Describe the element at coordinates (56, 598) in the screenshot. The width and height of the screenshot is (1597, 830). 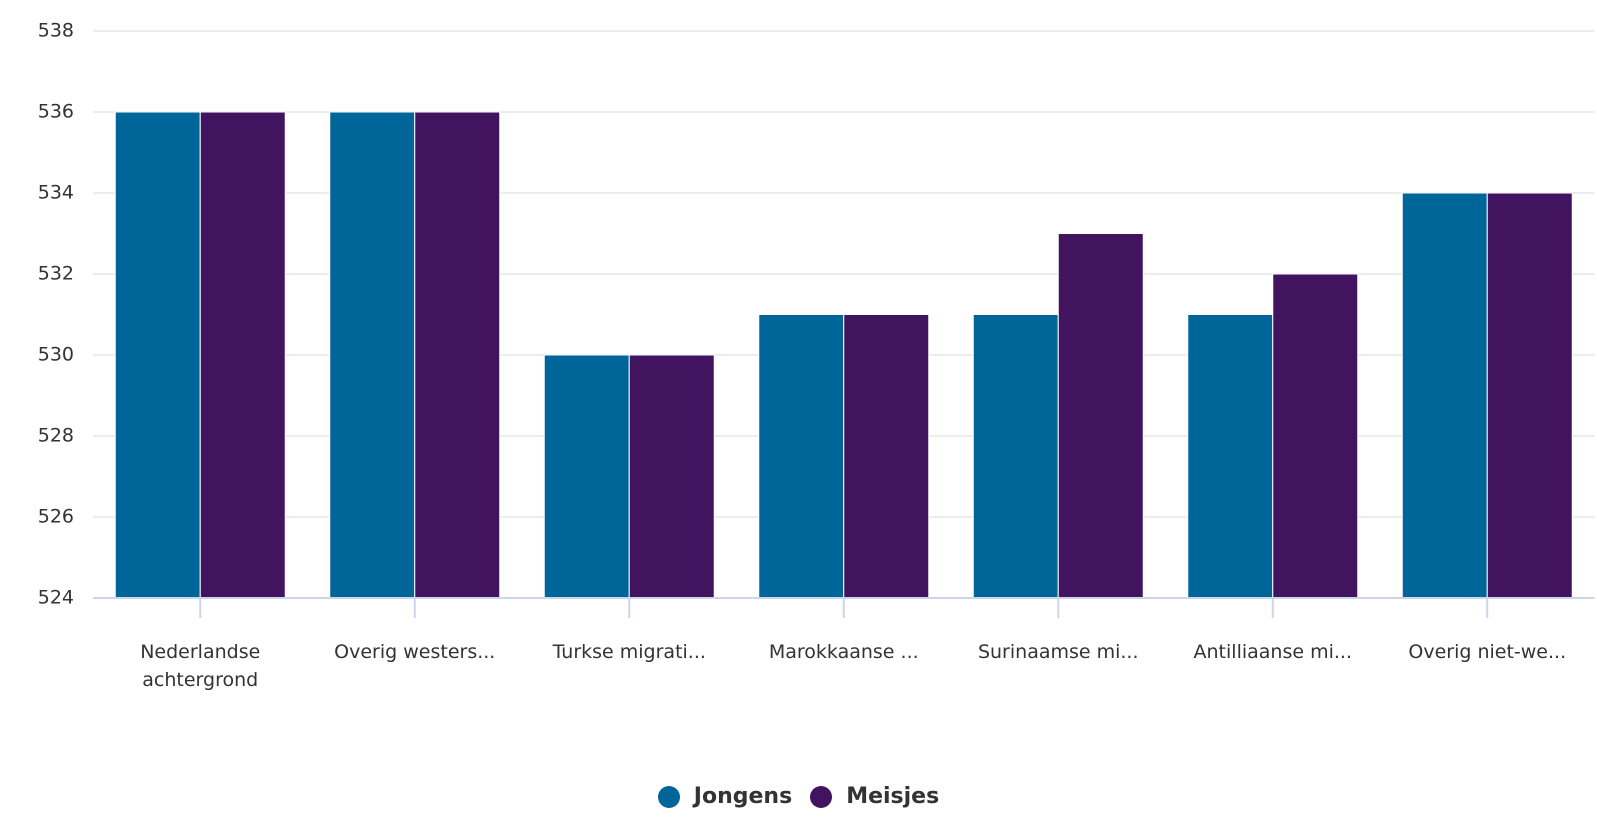
I see `y-tick-label: 524` at that location.